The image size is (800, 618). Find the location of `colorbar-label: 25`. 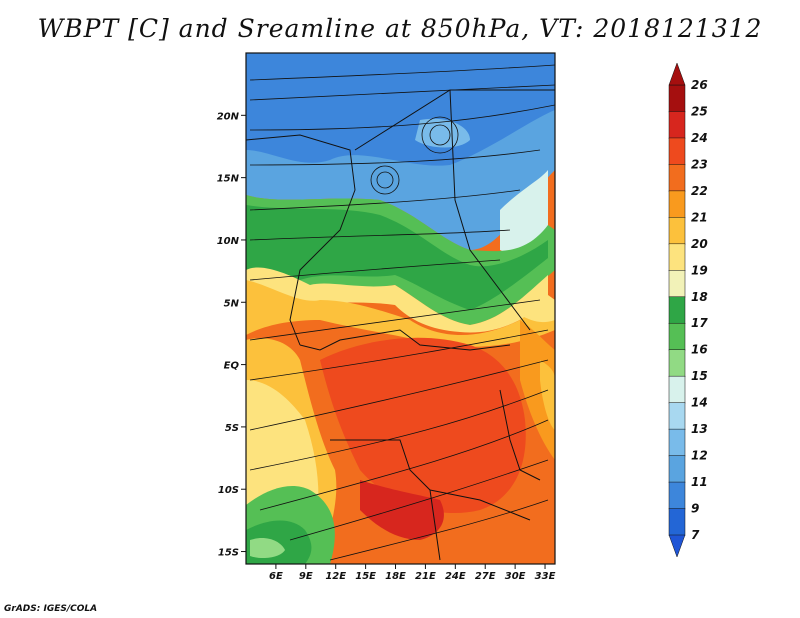

colorbar-label: 25 is located at coordinates (699, 111).